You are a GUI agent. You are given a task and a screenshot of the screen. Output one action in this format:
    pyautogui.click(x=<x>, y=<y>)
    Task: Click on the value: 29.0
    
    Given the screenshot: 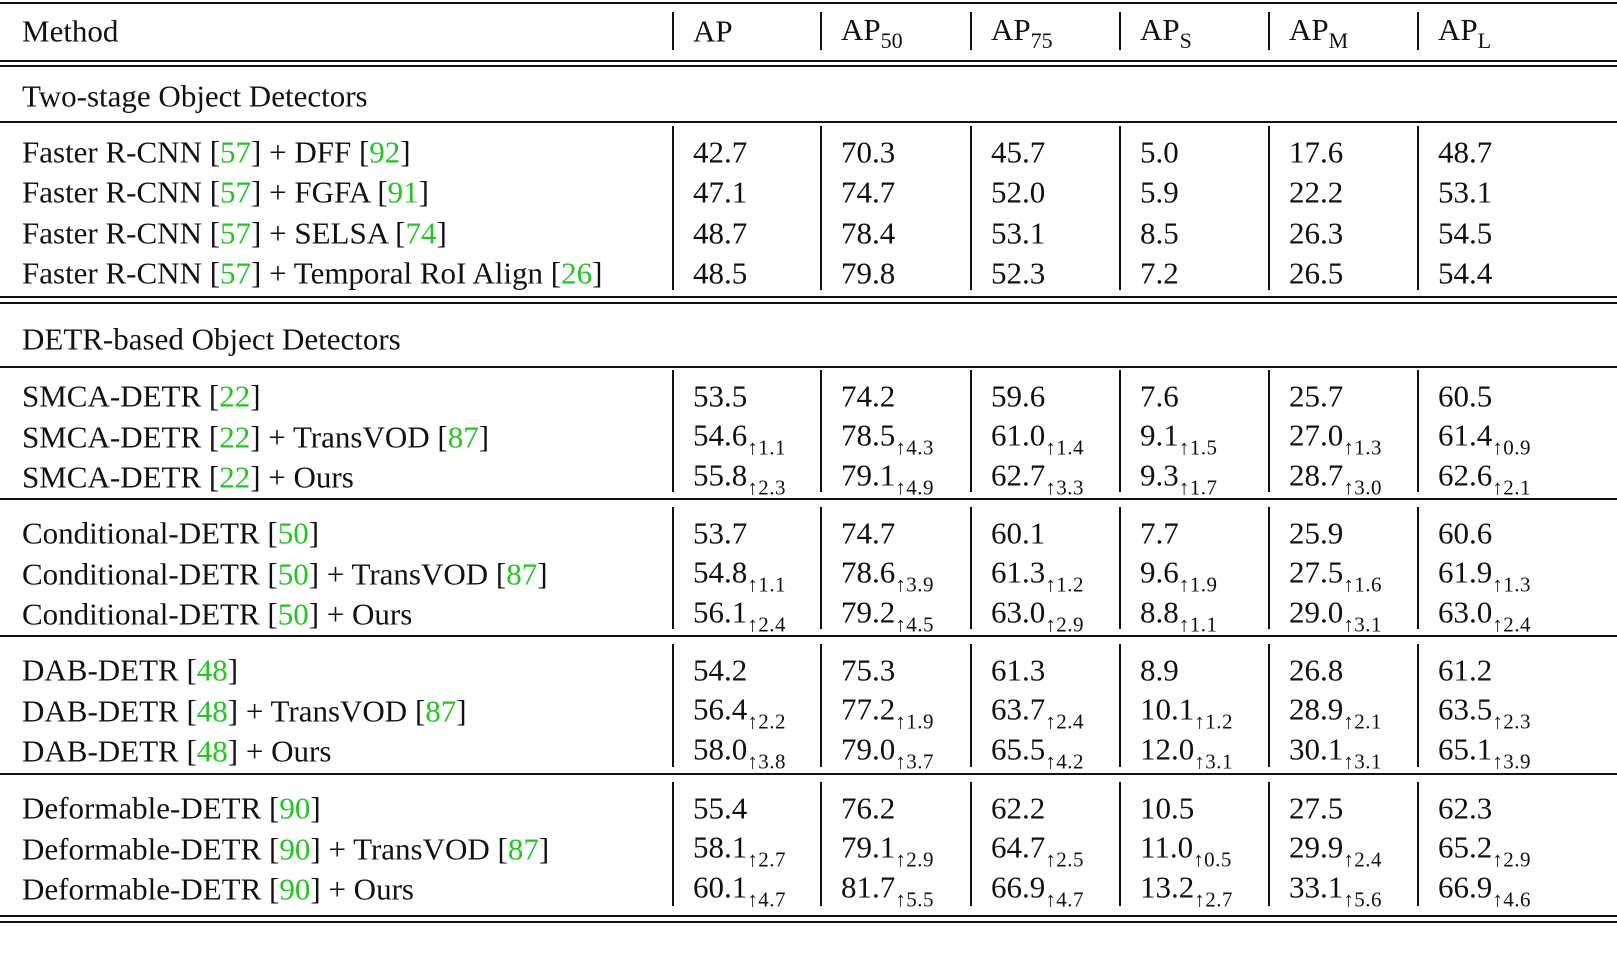 What is the action you would take?
    pyautogui.click(x=1316, y=612)
    